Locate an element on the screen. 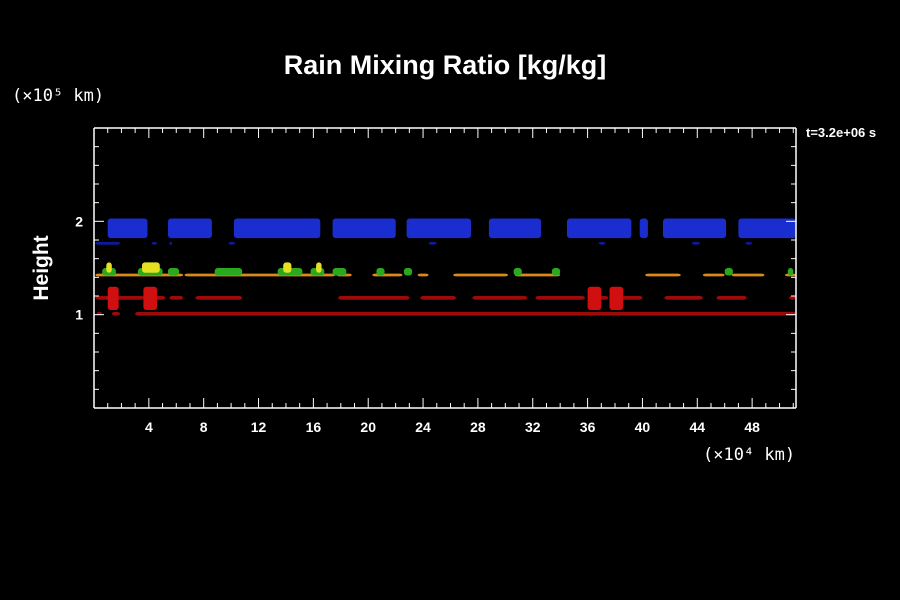  x-tick-label: 44 is located at coordinates (697, 427).